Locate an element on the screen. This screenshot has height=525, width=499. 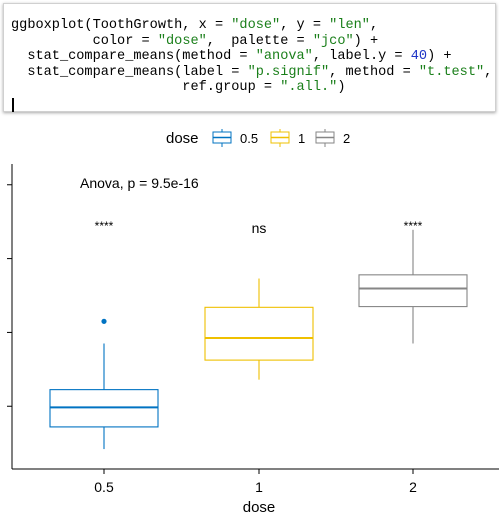
code-text: , method = is located at coordinates (374, 72).